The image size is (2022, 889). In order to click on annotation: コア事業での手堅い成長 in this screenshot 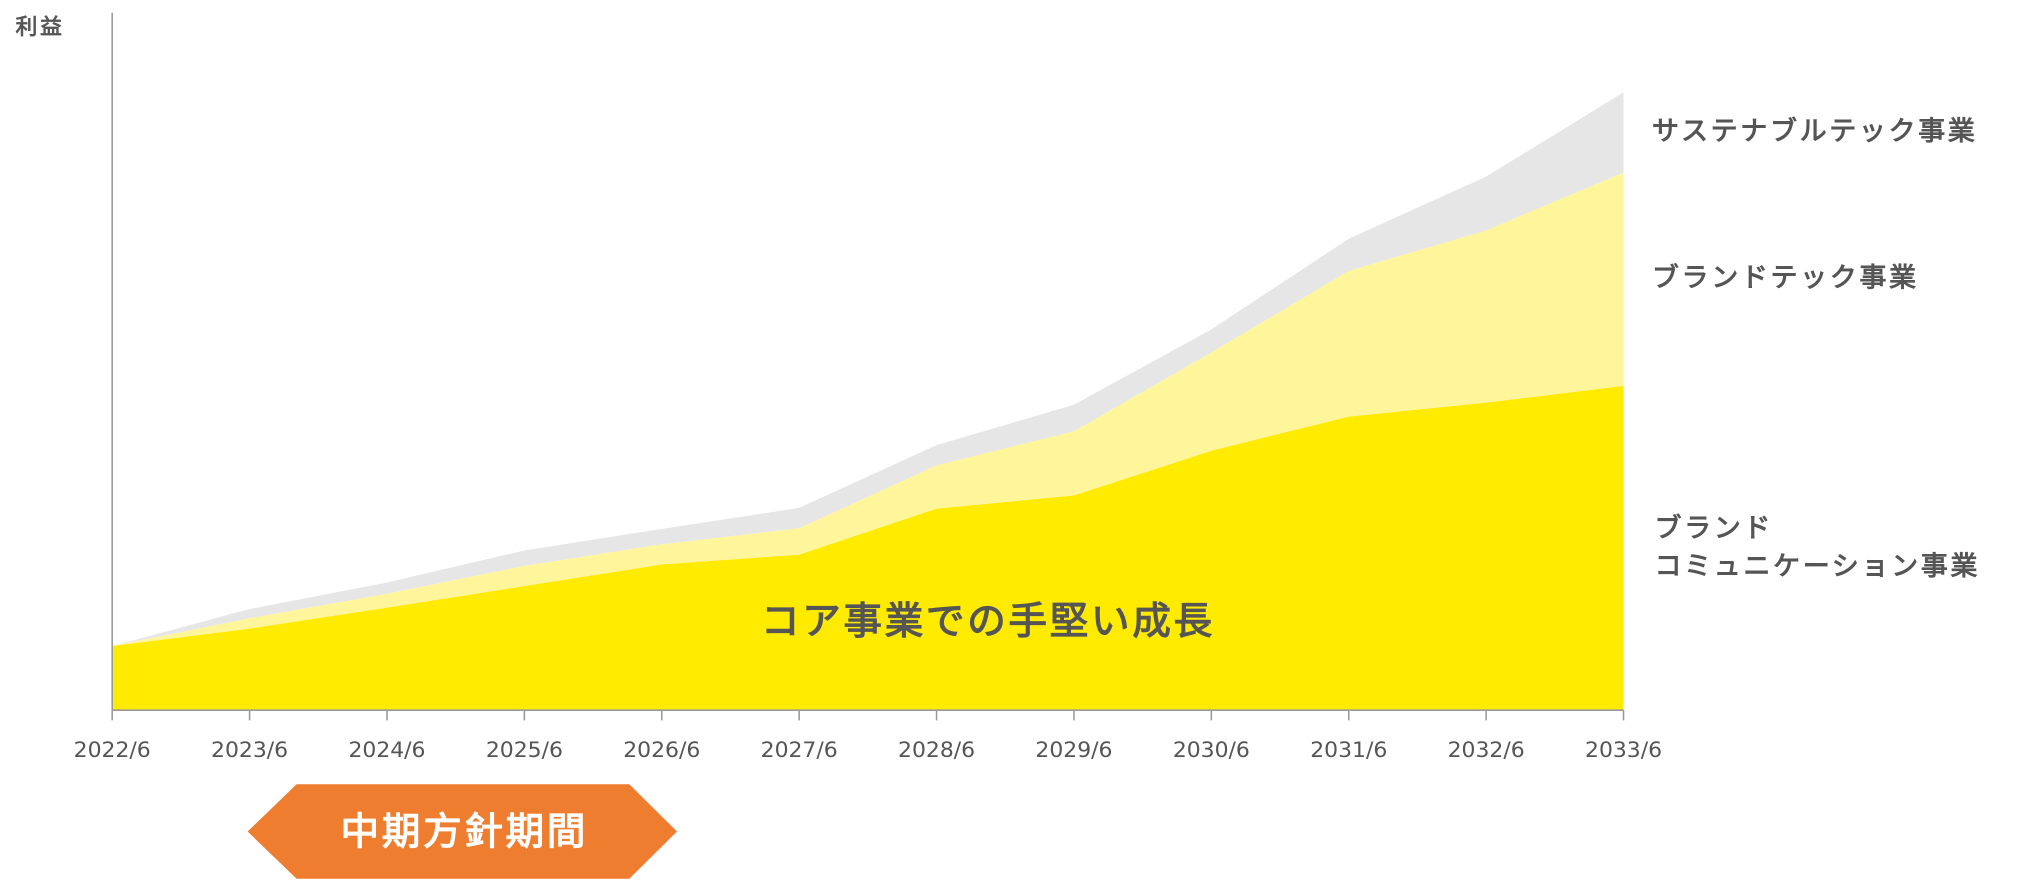, I will do `click(988, 621)`.